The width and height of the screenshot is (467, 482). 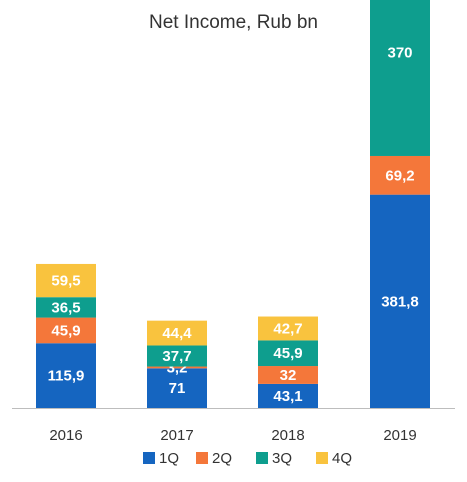 What do you see at coordinates (399, 53) in the screenshot?
I see `data-label-2019-3q: 370` at bounding box center [399, 53].